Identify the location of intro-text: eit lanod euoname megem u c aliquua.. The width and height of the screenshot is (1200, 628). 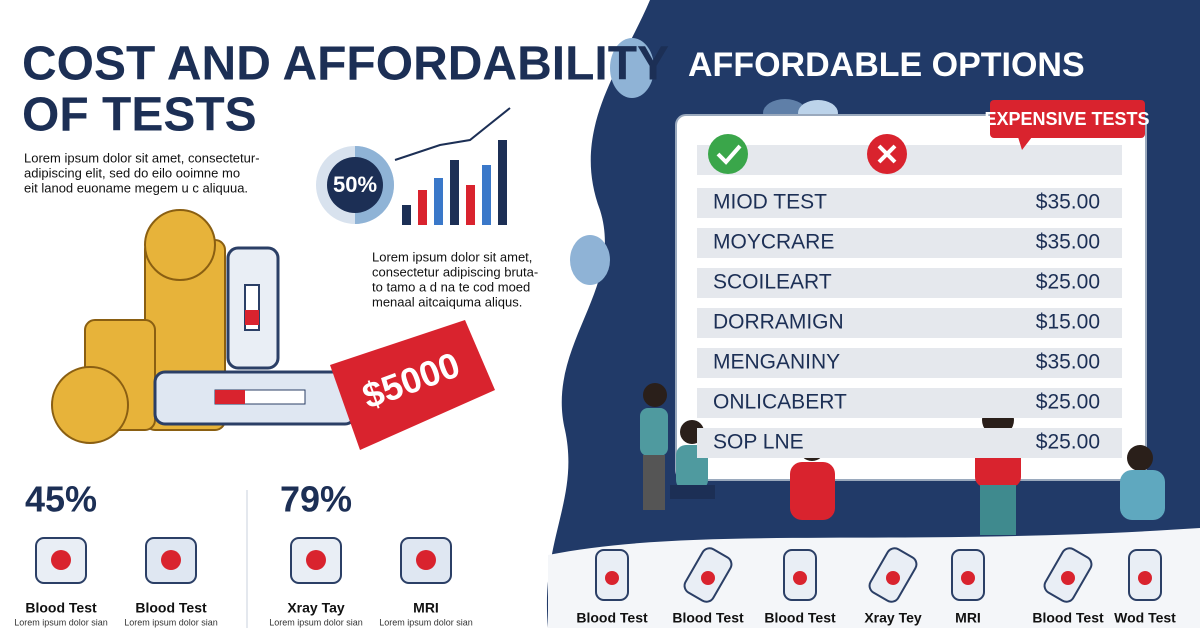
(136, 187).